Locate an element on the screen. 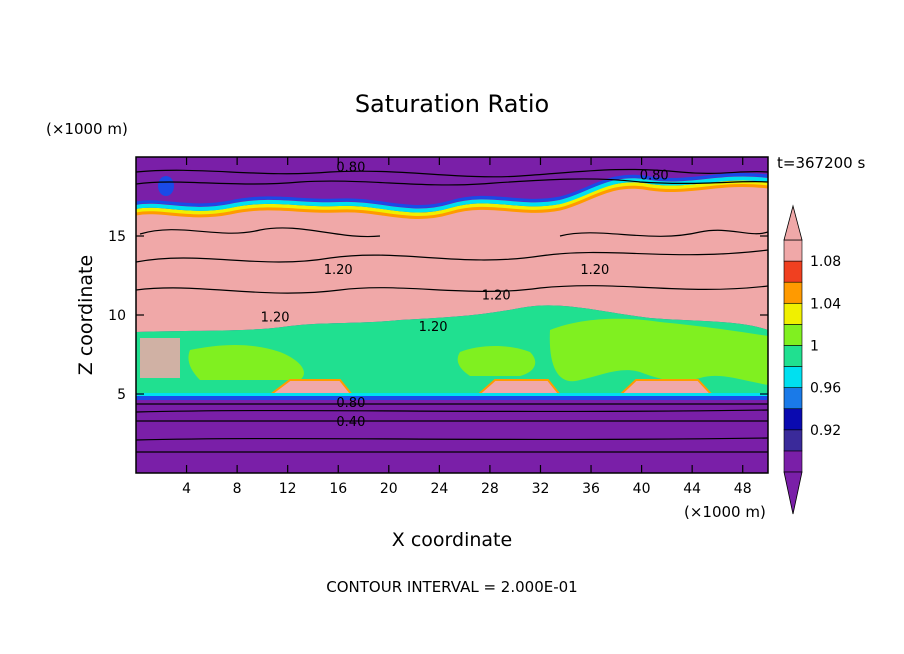  x-axis-label: X coordinate is located at coordinates (452, 540).